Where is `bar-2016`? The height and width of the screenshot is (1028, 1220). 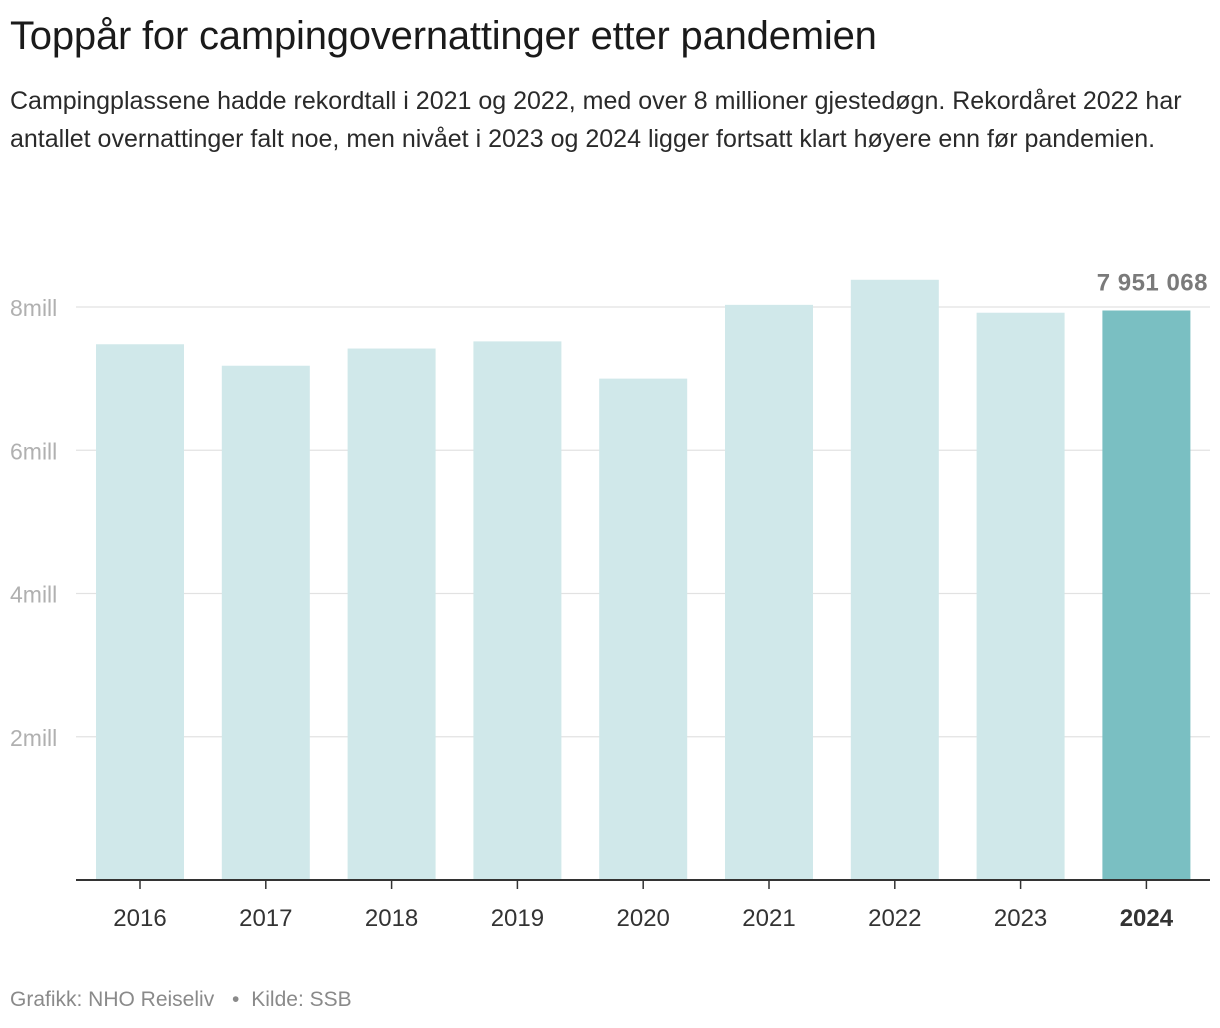 bar-2016 is located at coordinates (140, 612).